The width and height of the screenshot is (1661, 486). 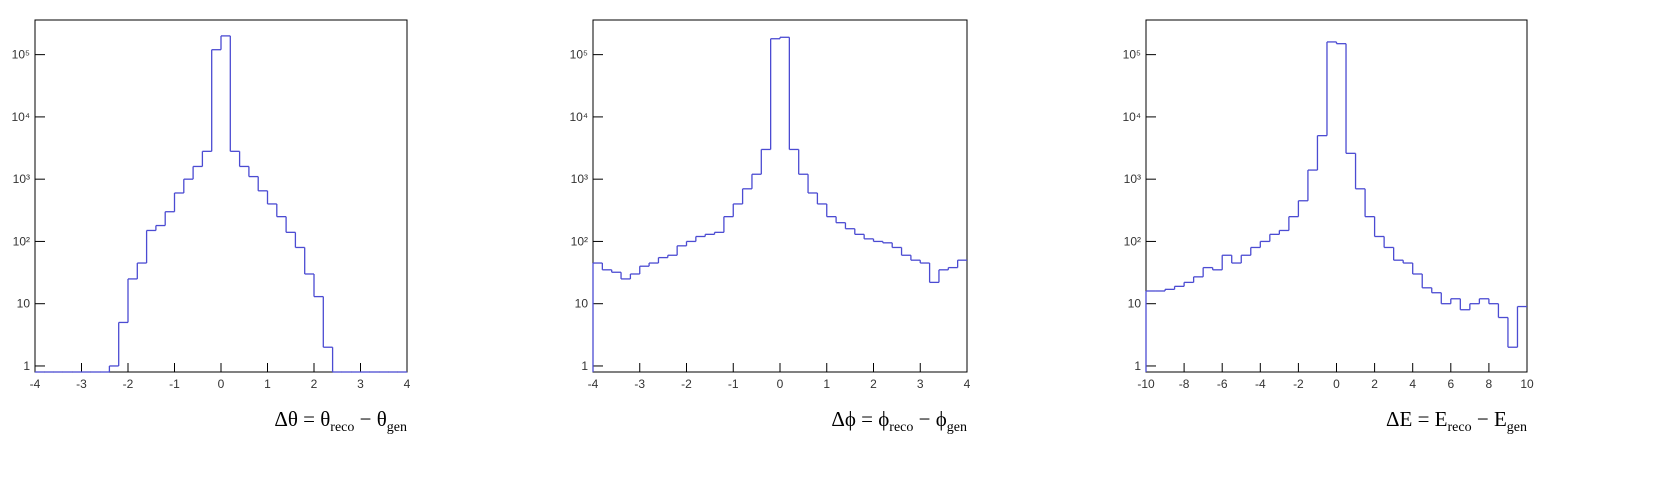 I want to click on x-axis-label: Δθ = θreco − θgen, so click(x=340, y=421).